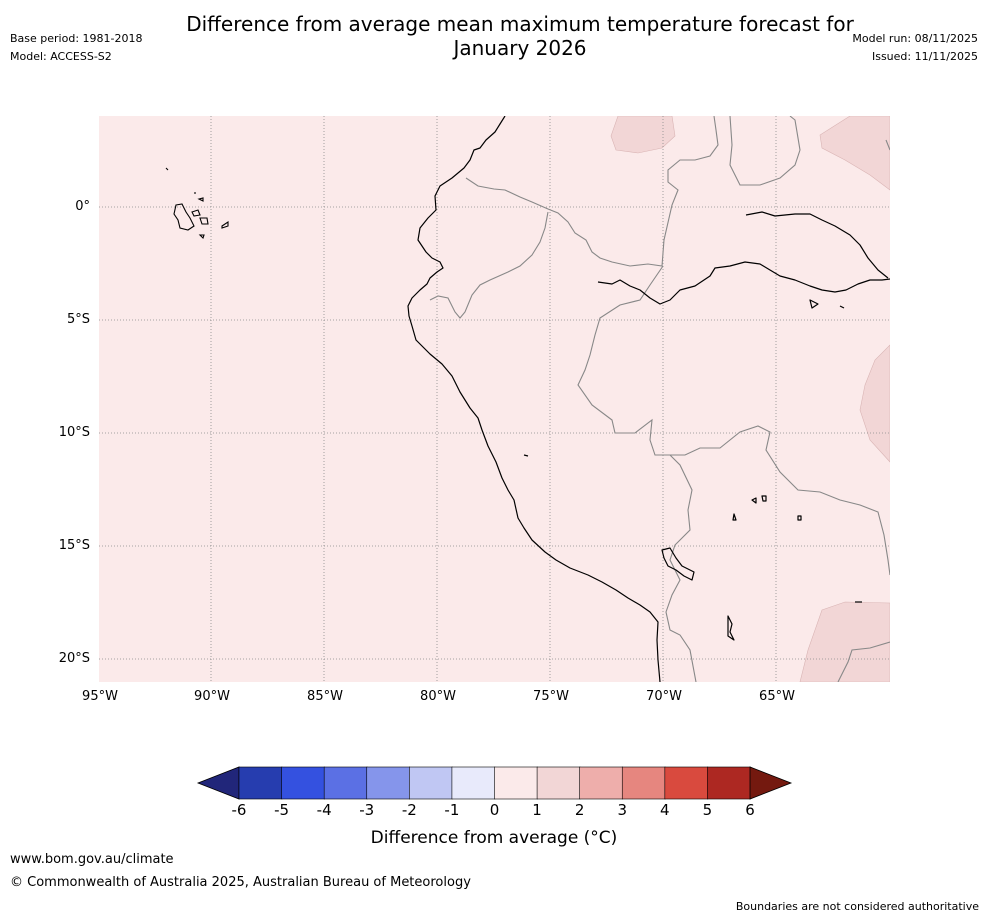 The image size is (988, 919). I want to click on colorbar-bin--5-to--4, so click(303, 783).